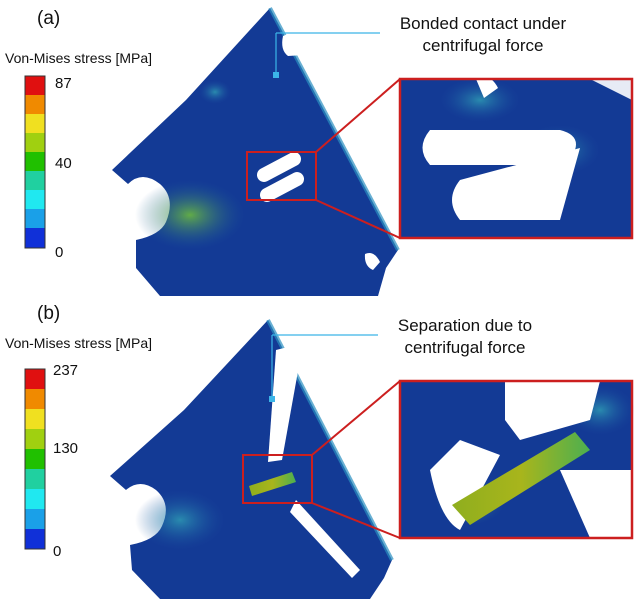 The image size is (634, 599). What do you see at coordinates (280, 177) in the screenshot?
I see `flux-barriers-a` at bounding box center [280, 177].